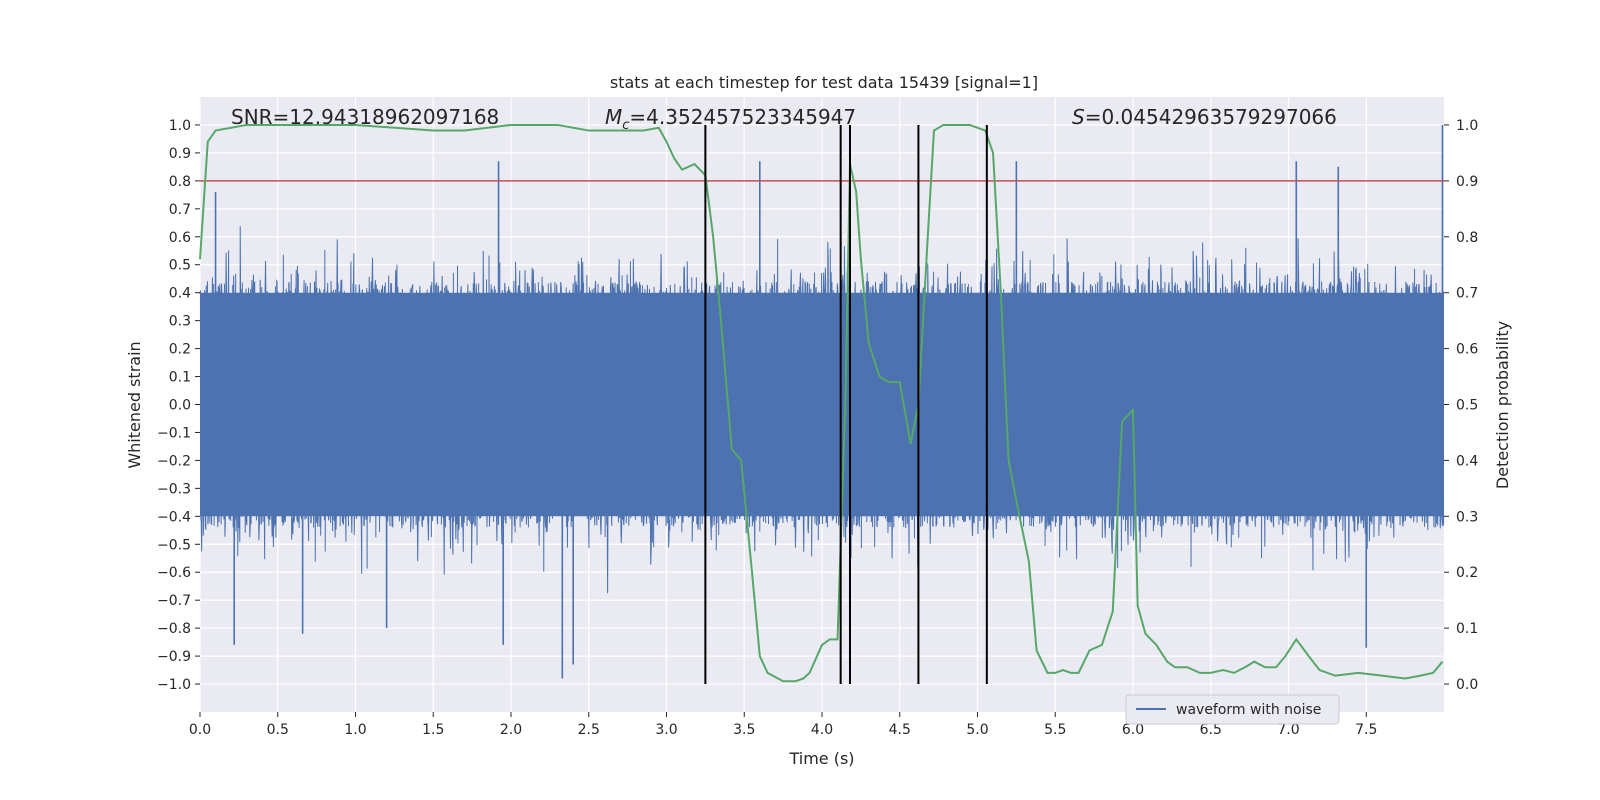  Describe the element at coordinates (1467, 685) in the screenshot. I see `right-y-tick-label-10: 0.0` at that location.